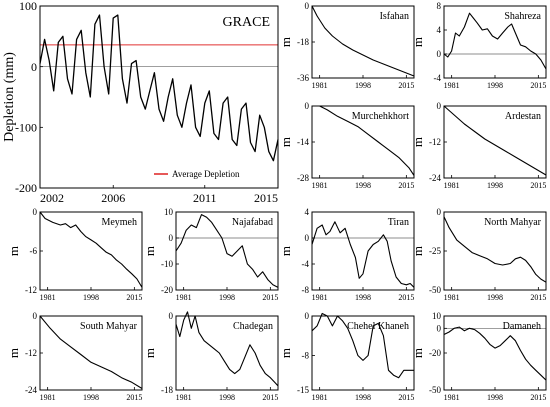  Describe the element at coordinates (439, 6) in the screenshot. I see `y-tick-label: 8` at that location.